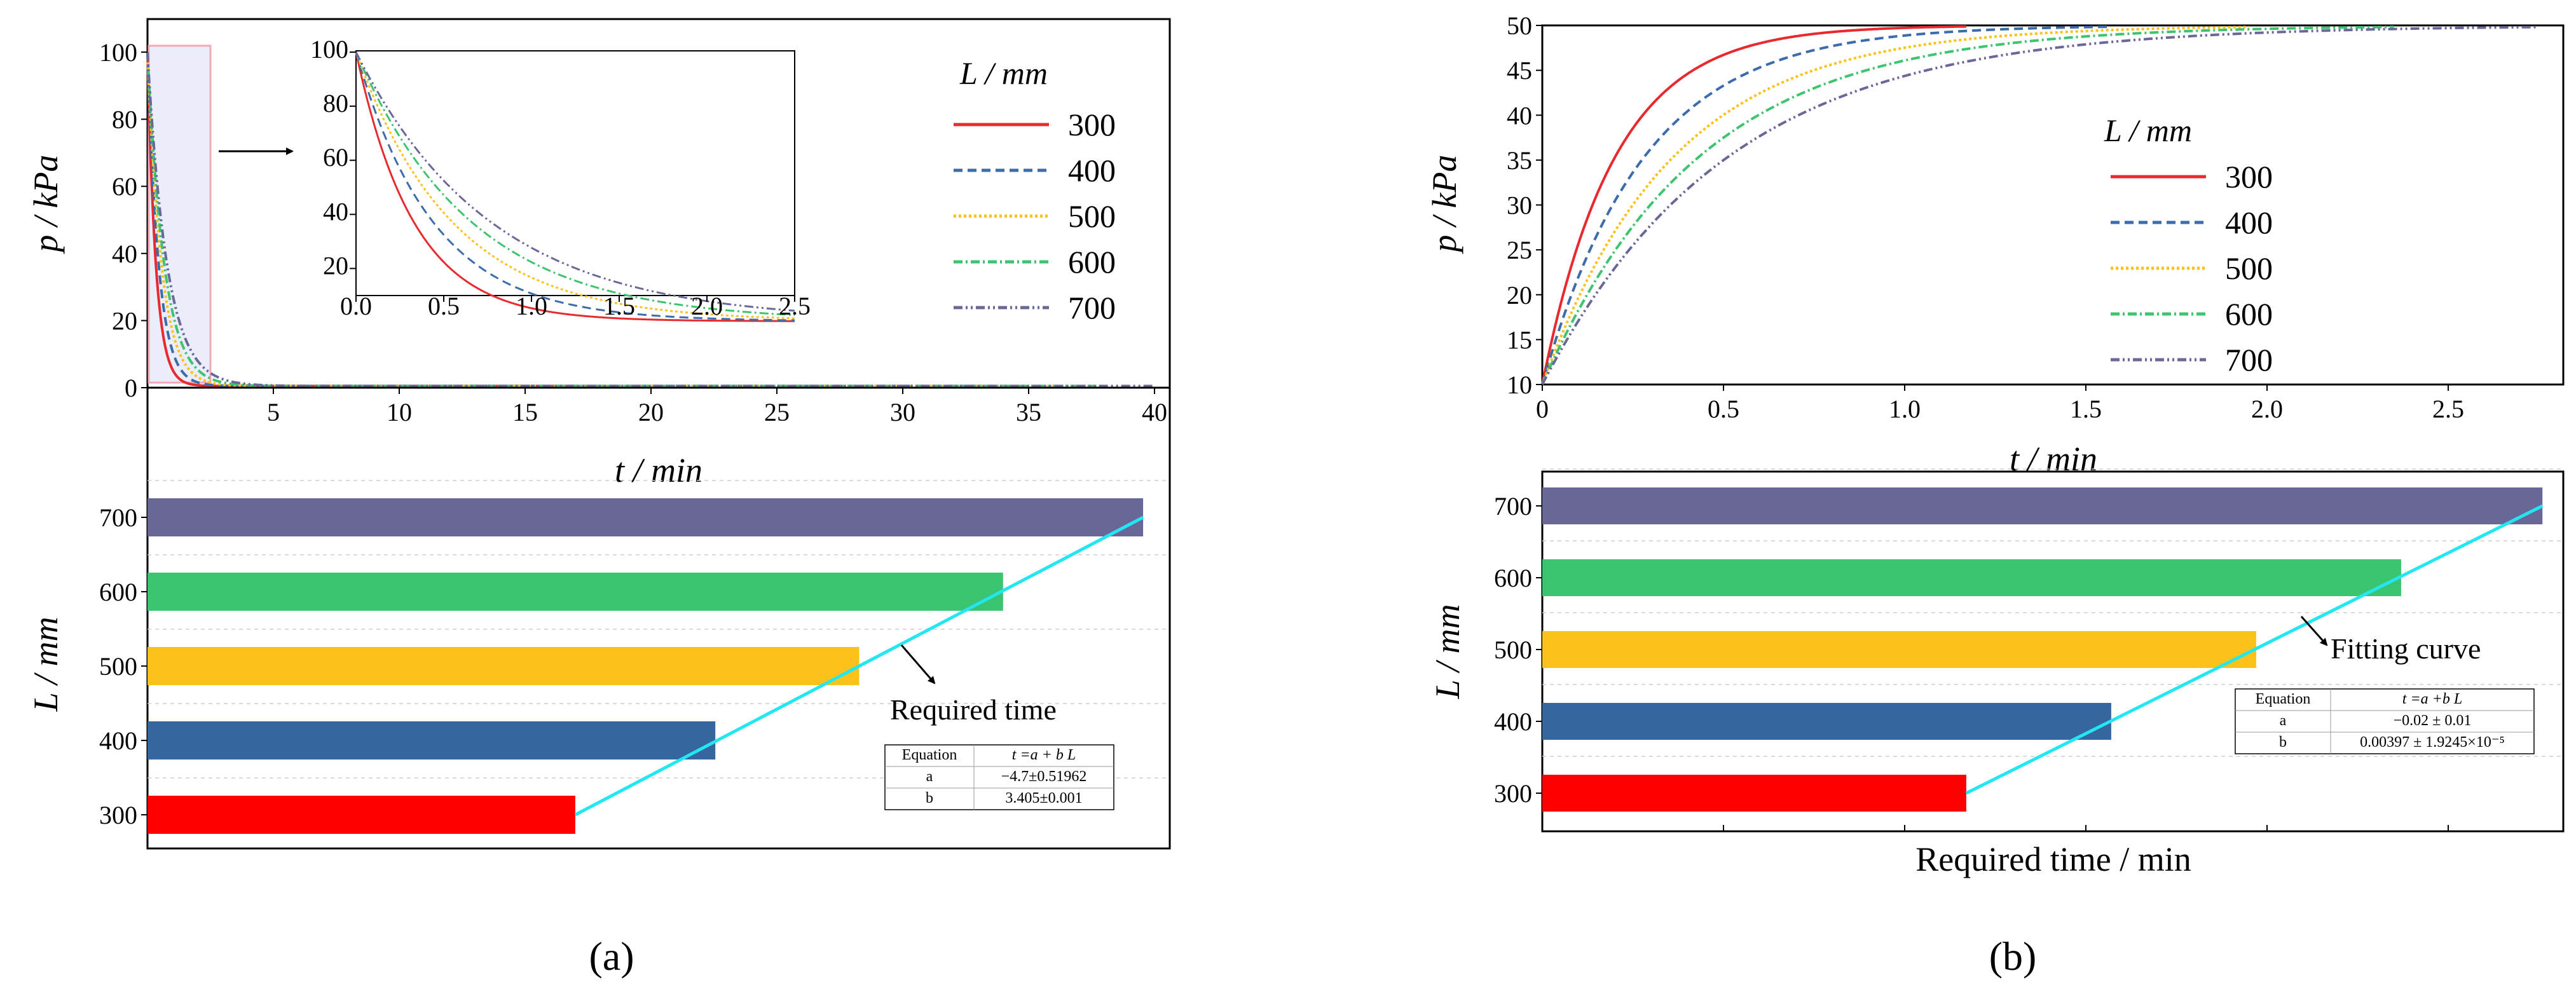 This screenshot has width=2576, height=994. I want to click on a-legend-label-600: 600, so click(1092, 262).